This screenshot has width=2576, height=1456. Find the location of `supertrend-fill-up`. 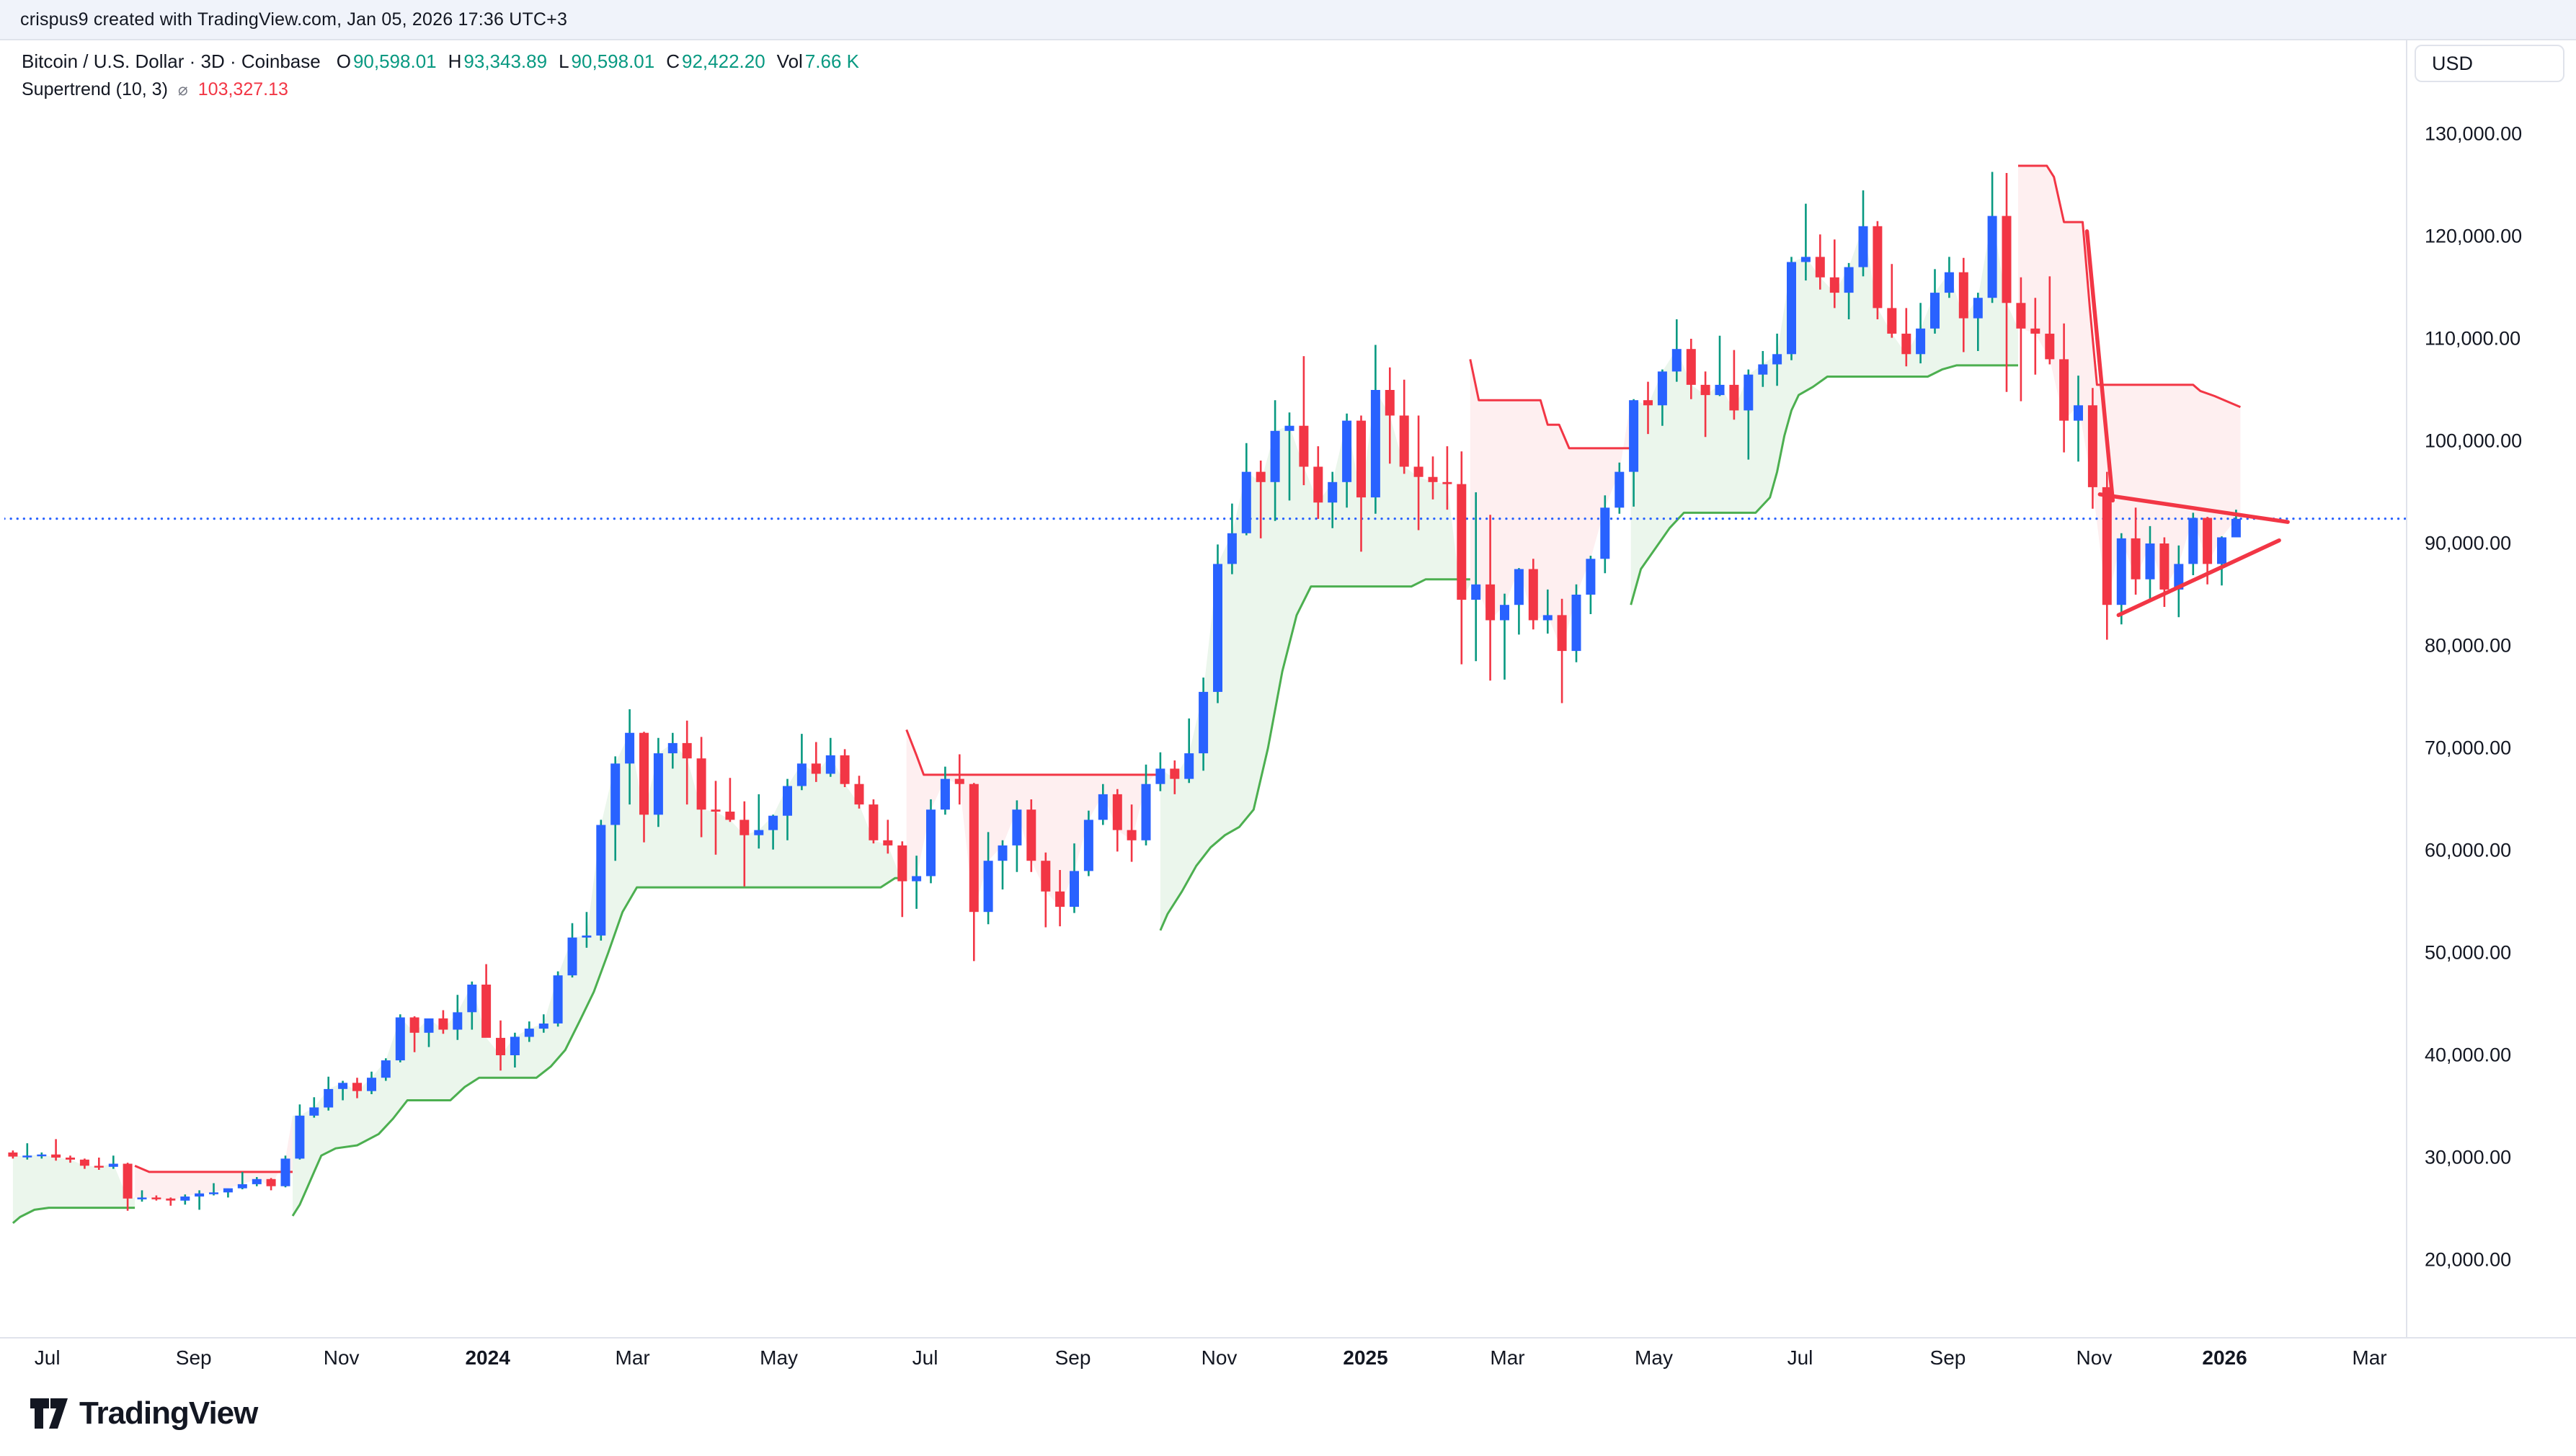

supertrend-fill-up is located at coordinates (74, 1188).